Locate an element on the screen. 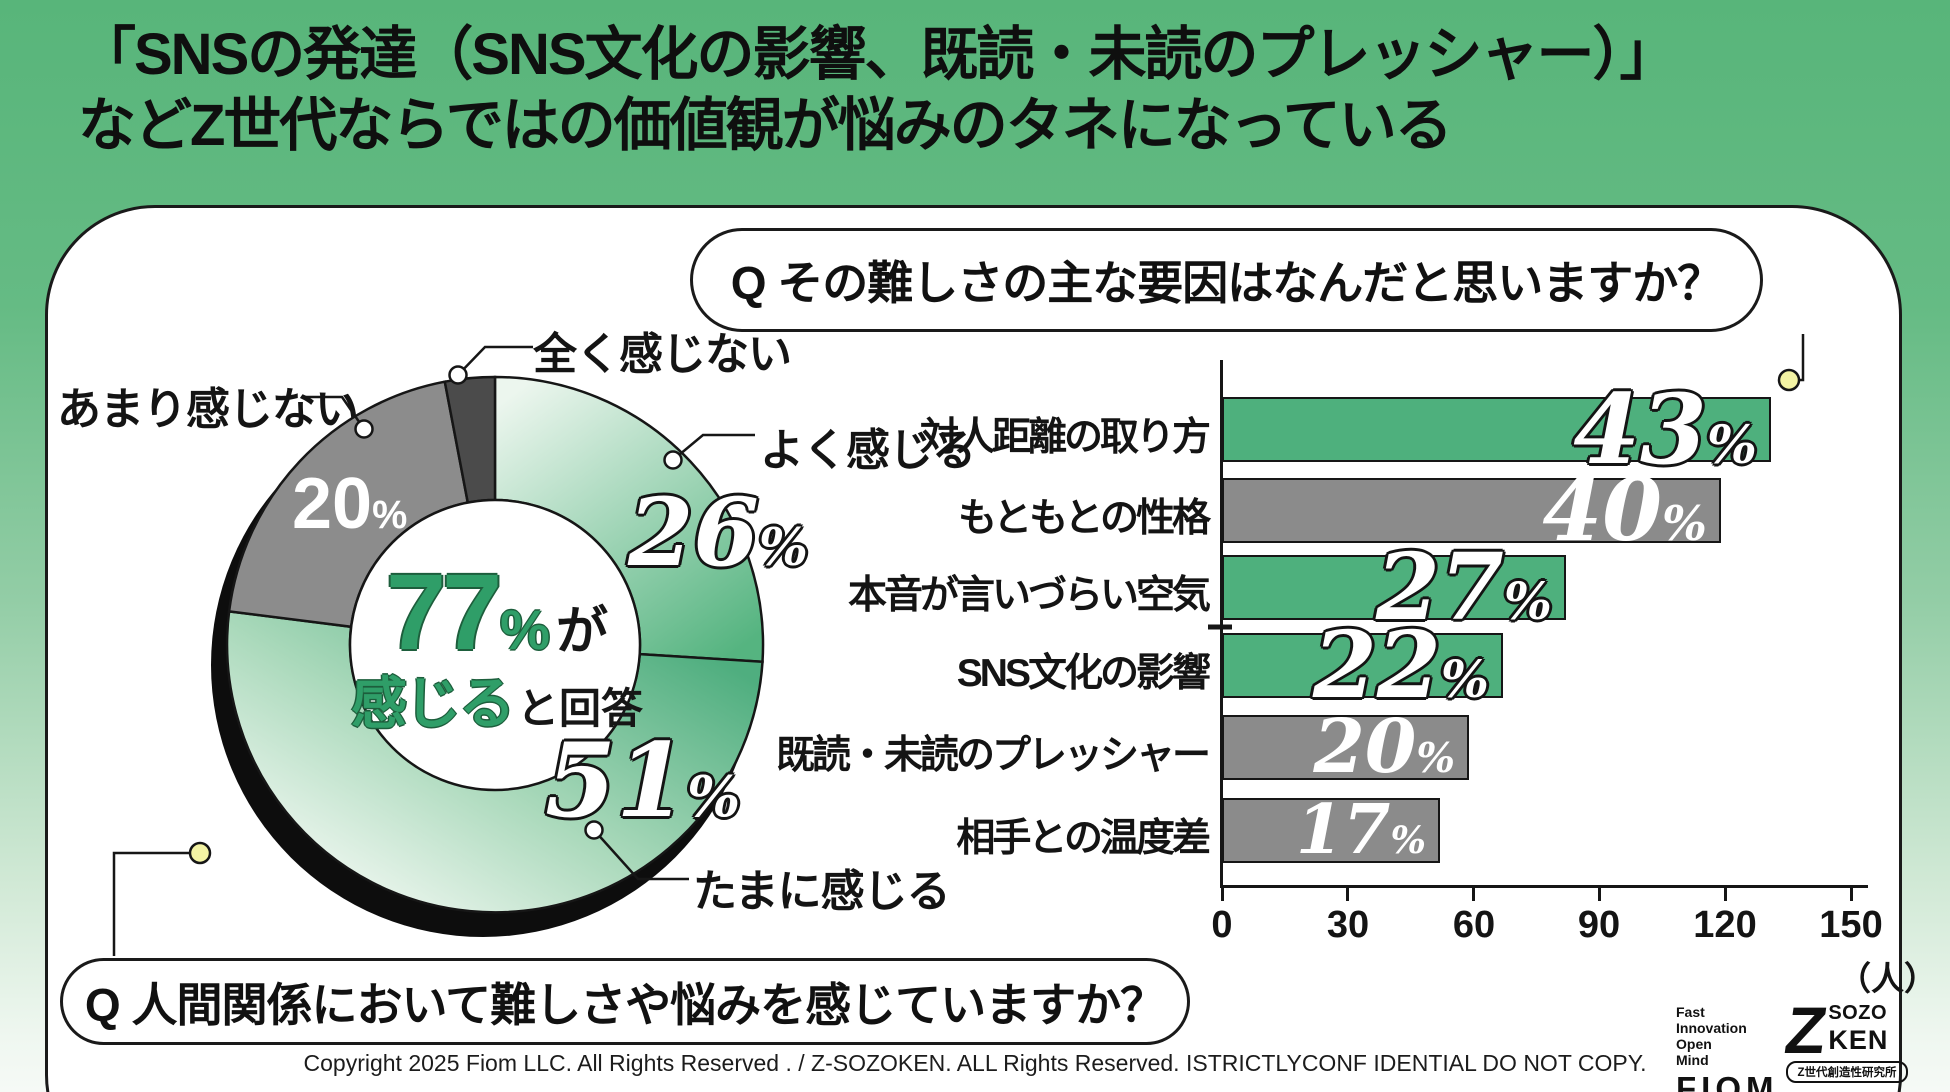  bar-category-label-5: 相手との温度差 is located at coordinates (1083, 838).